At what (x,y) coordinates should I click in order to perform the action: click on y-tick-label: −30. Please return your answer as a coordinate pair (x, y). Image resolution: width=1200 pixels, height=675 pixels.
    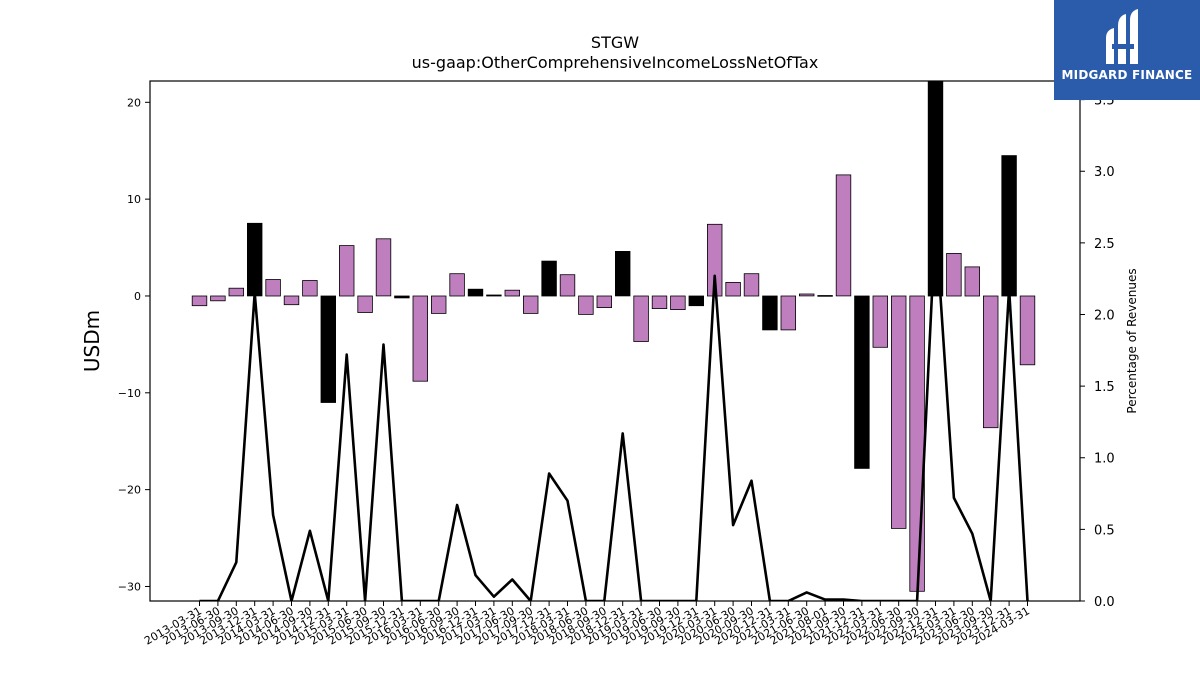
    Looking at the image, I should click on (129, 586).